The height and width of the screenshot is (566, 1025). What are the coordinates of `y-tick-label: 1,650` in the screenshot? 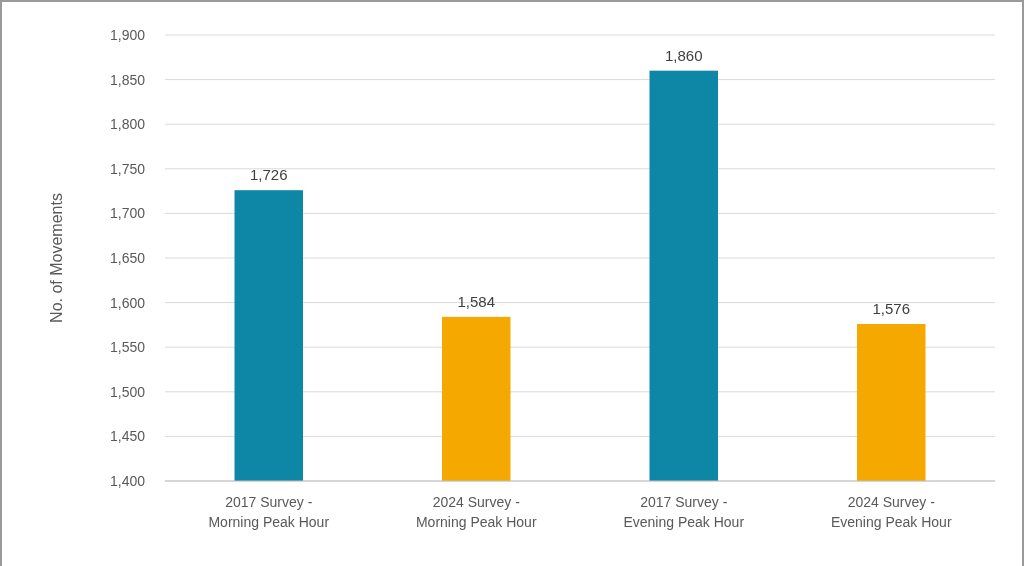 It's located at (127, 257).